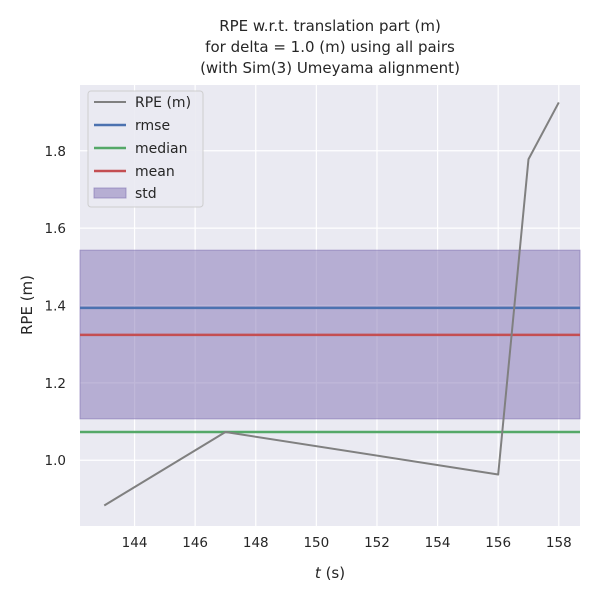 This screenshot has height=600, width=600. What do you see at coordinates (146, 194) in the screenshot?
I see `legend-label-std: std` at bounding box center [146, 194].